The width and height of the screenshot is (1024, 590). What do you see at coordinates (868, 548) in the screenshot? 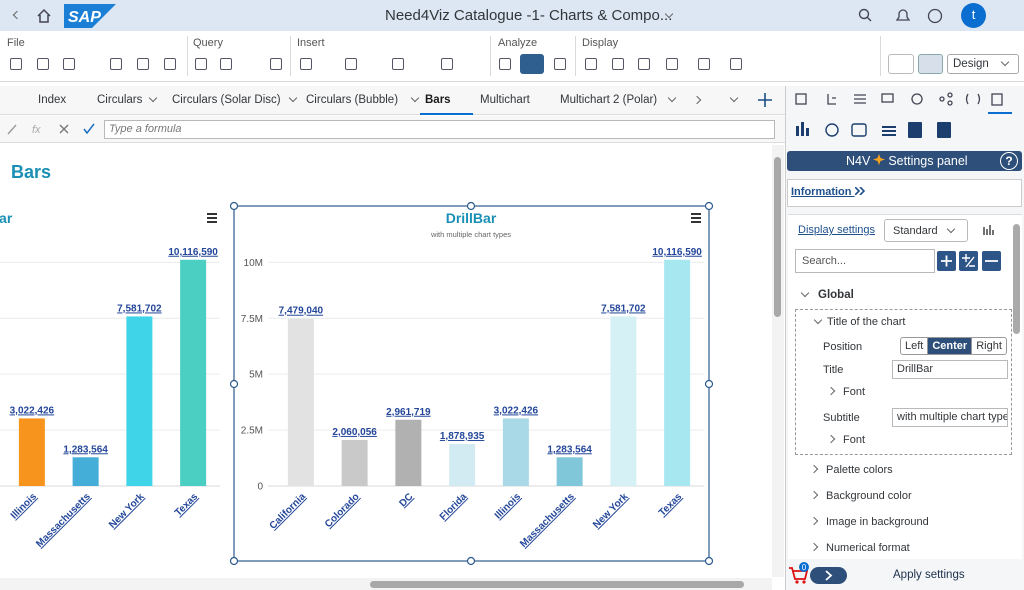
I see `tree-section: Numerical format` at bounding box center [868, 548].